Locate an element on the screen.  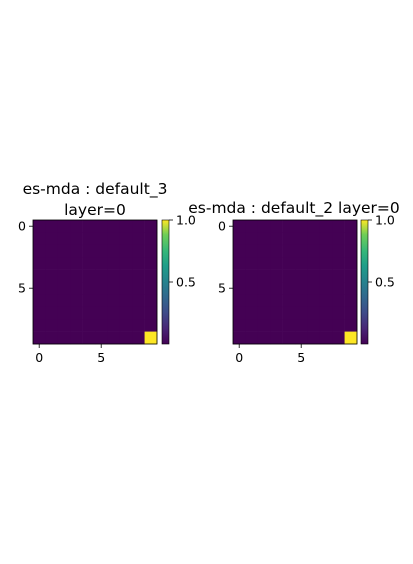
colorbar-tick-label: 0.5 is located at coordinates (186, 282).